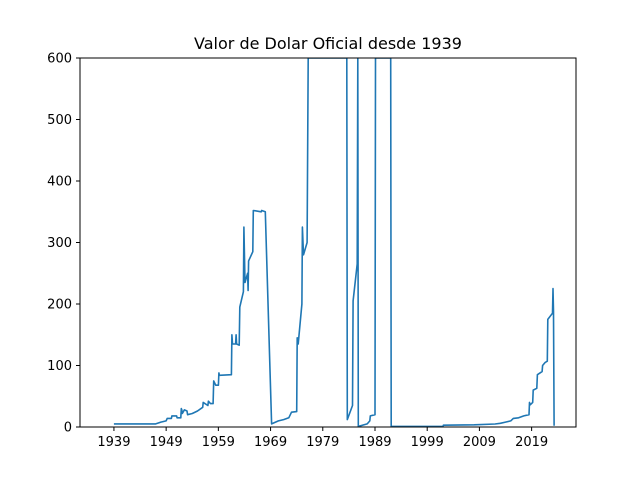 The height and width of the screenshot is (485, 640). I want to click on y-tick-label: 600, so click(59, 59).